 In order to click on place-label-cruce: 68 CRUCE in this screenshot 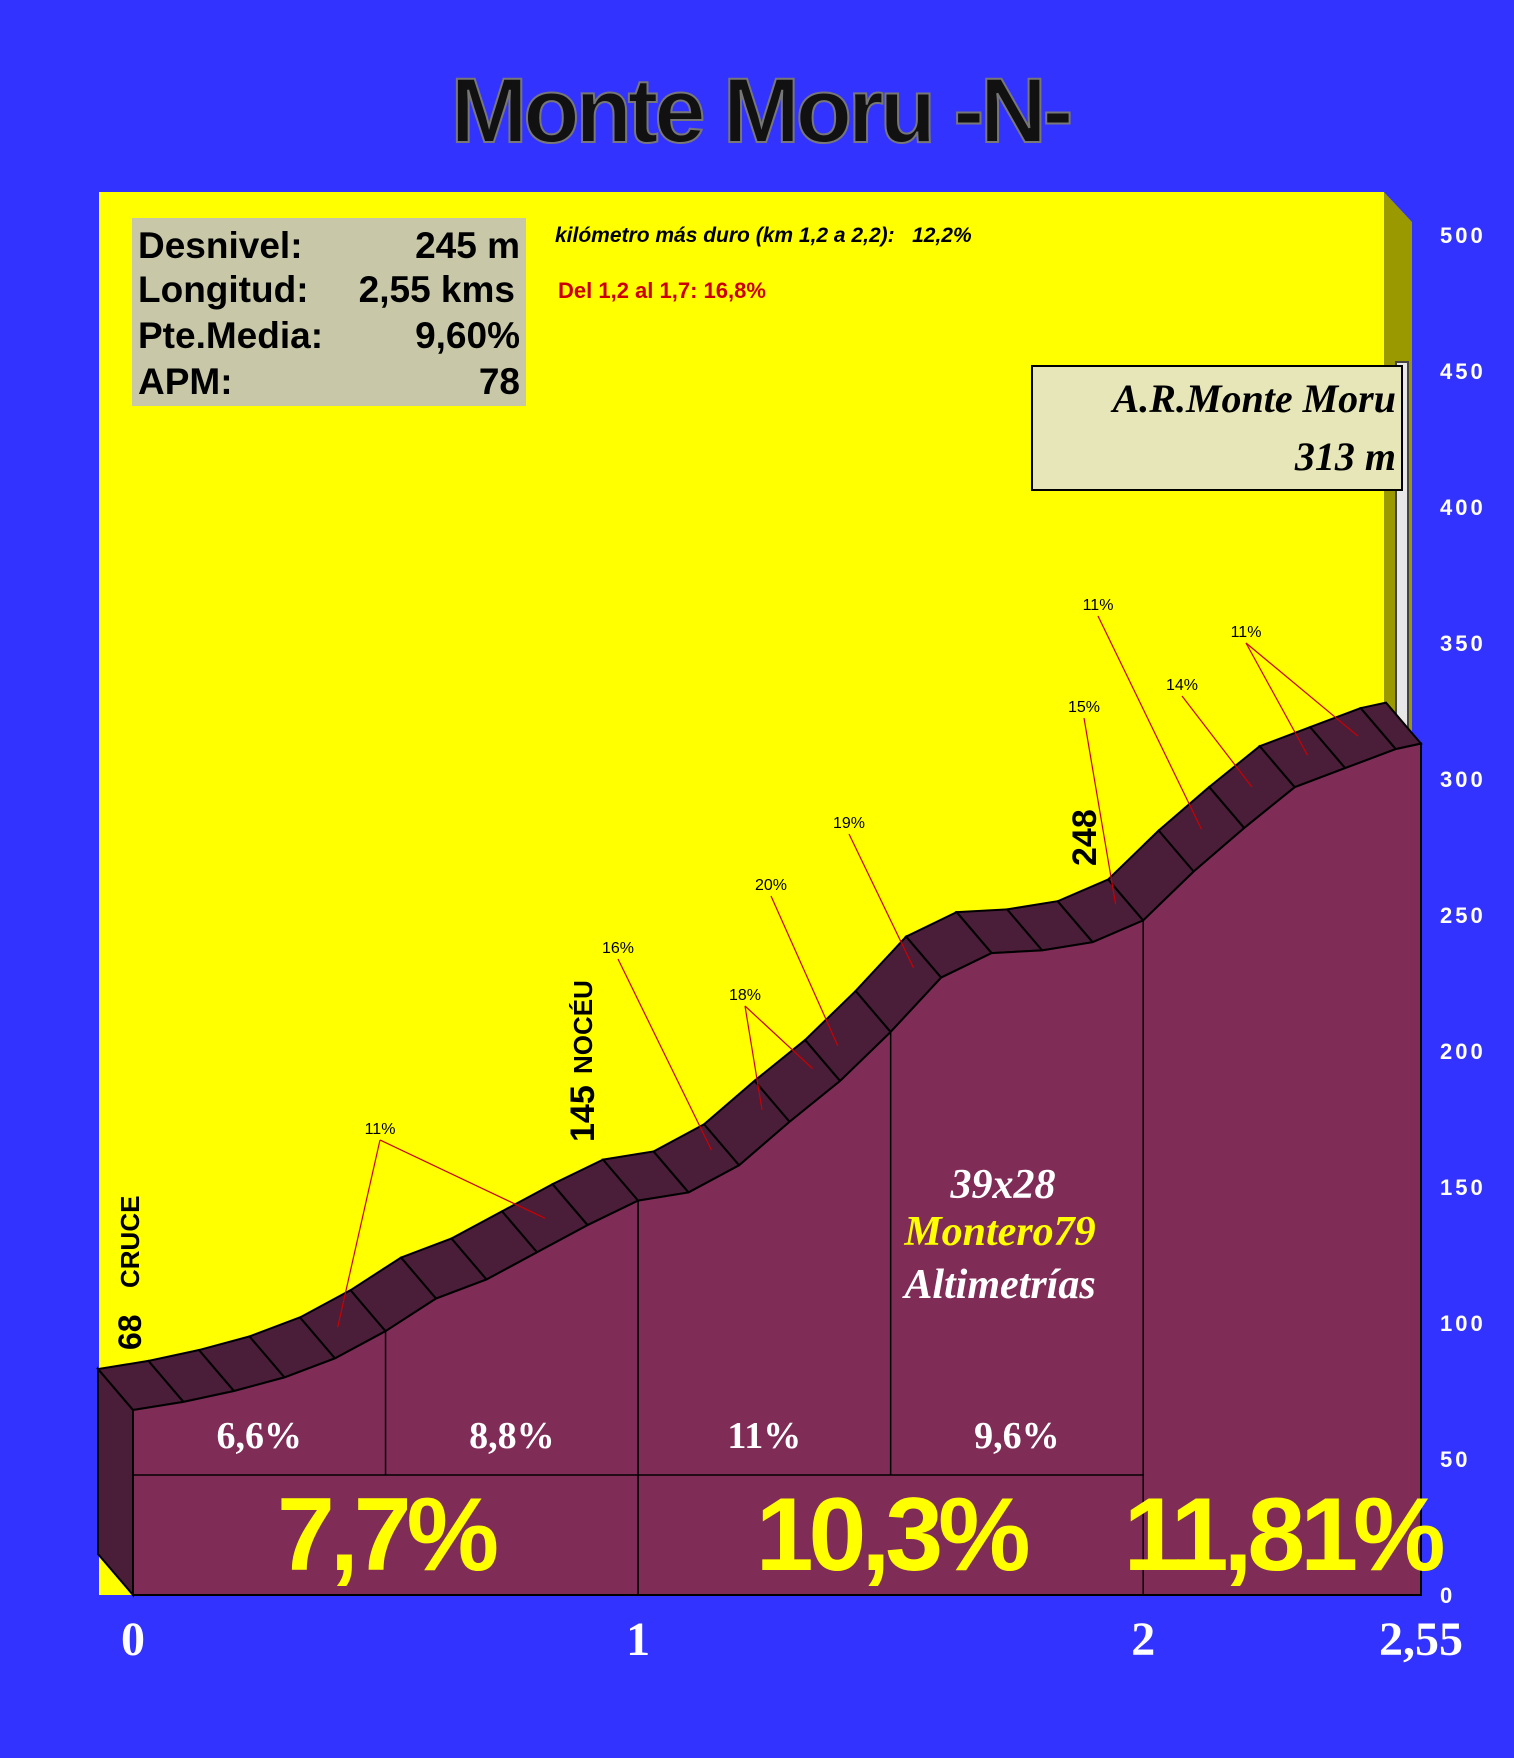, I will do `click(130, 1273)`.